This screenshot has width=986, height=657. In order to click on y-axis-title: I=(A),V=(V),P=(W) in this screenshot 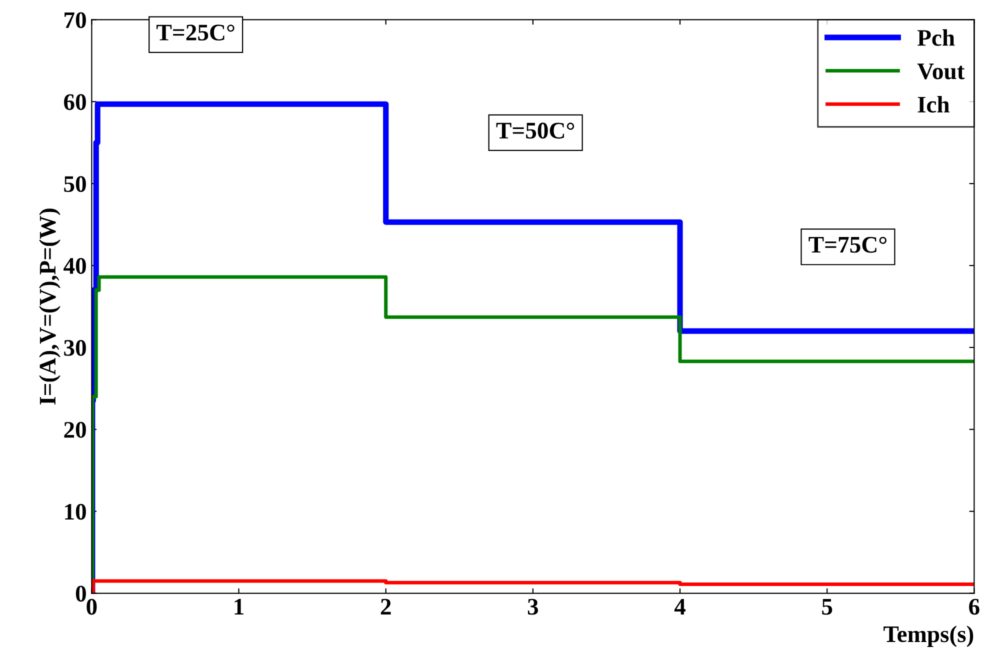, I will do `click(49, 306)`.